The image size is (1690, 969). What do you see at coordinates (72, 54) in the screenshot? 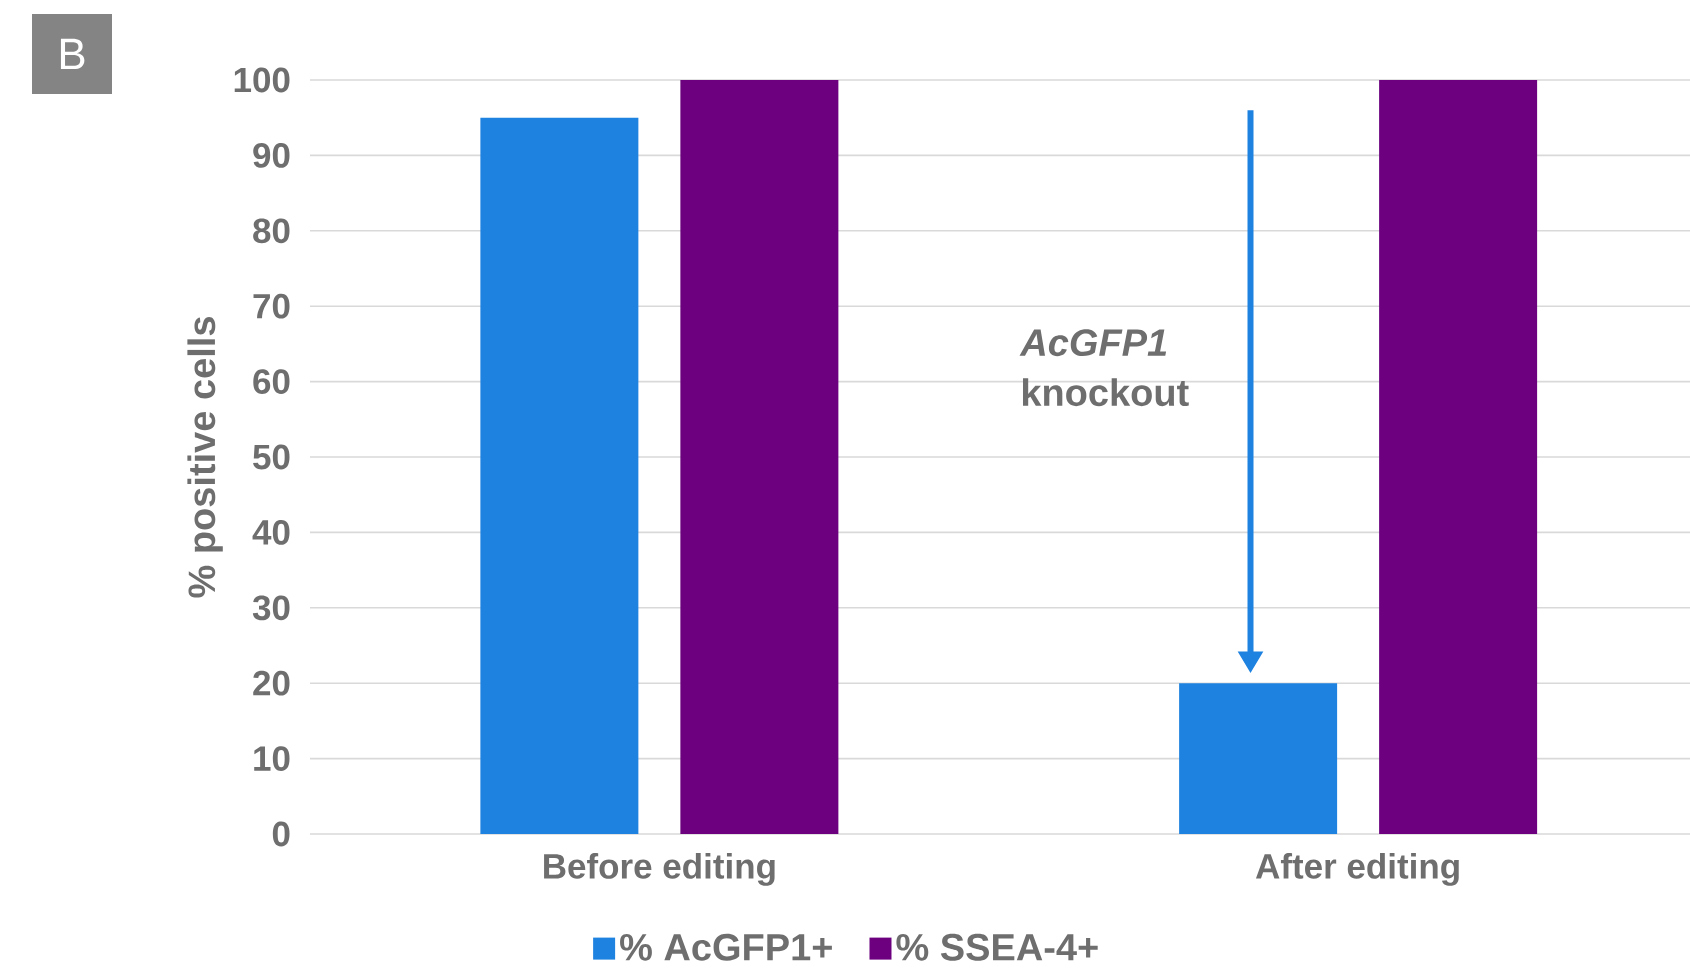
I see `text: B` at bounding box center [72, 54].